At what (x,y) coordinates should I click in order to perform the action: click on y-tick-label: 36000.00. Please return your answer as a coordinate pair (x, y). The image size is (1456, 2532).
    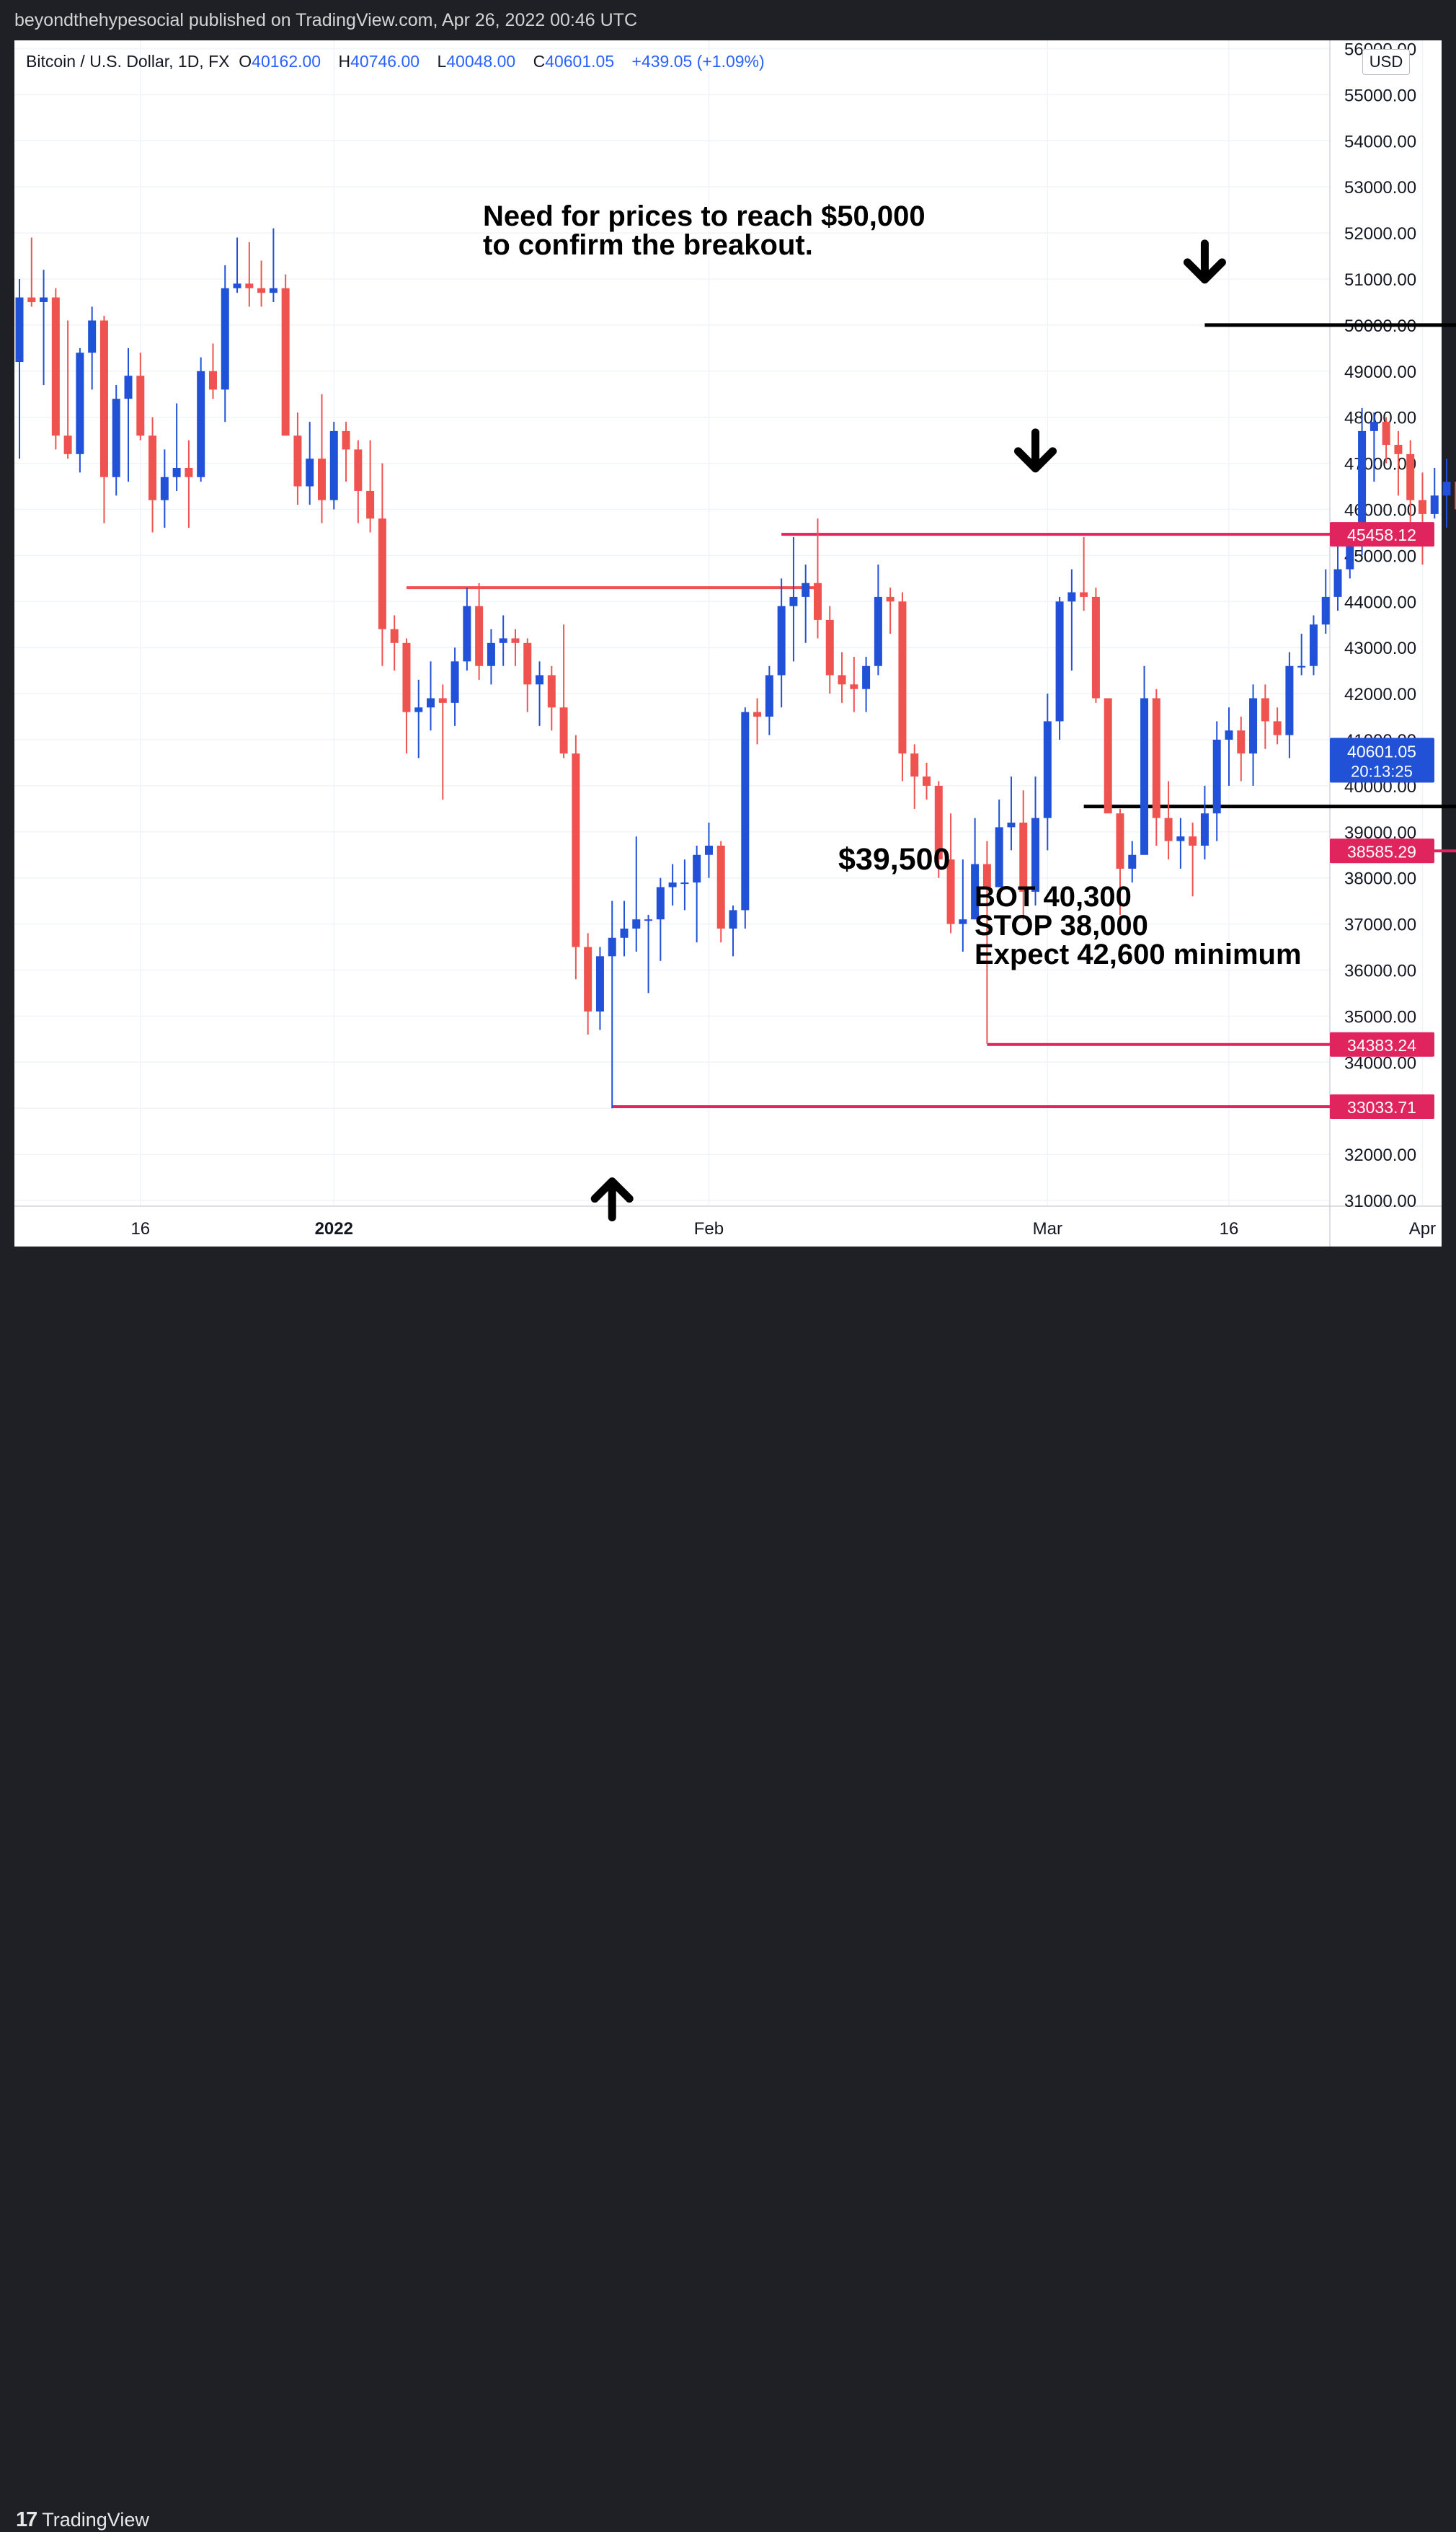
    Looking at the image, I should click on (1380, 971).